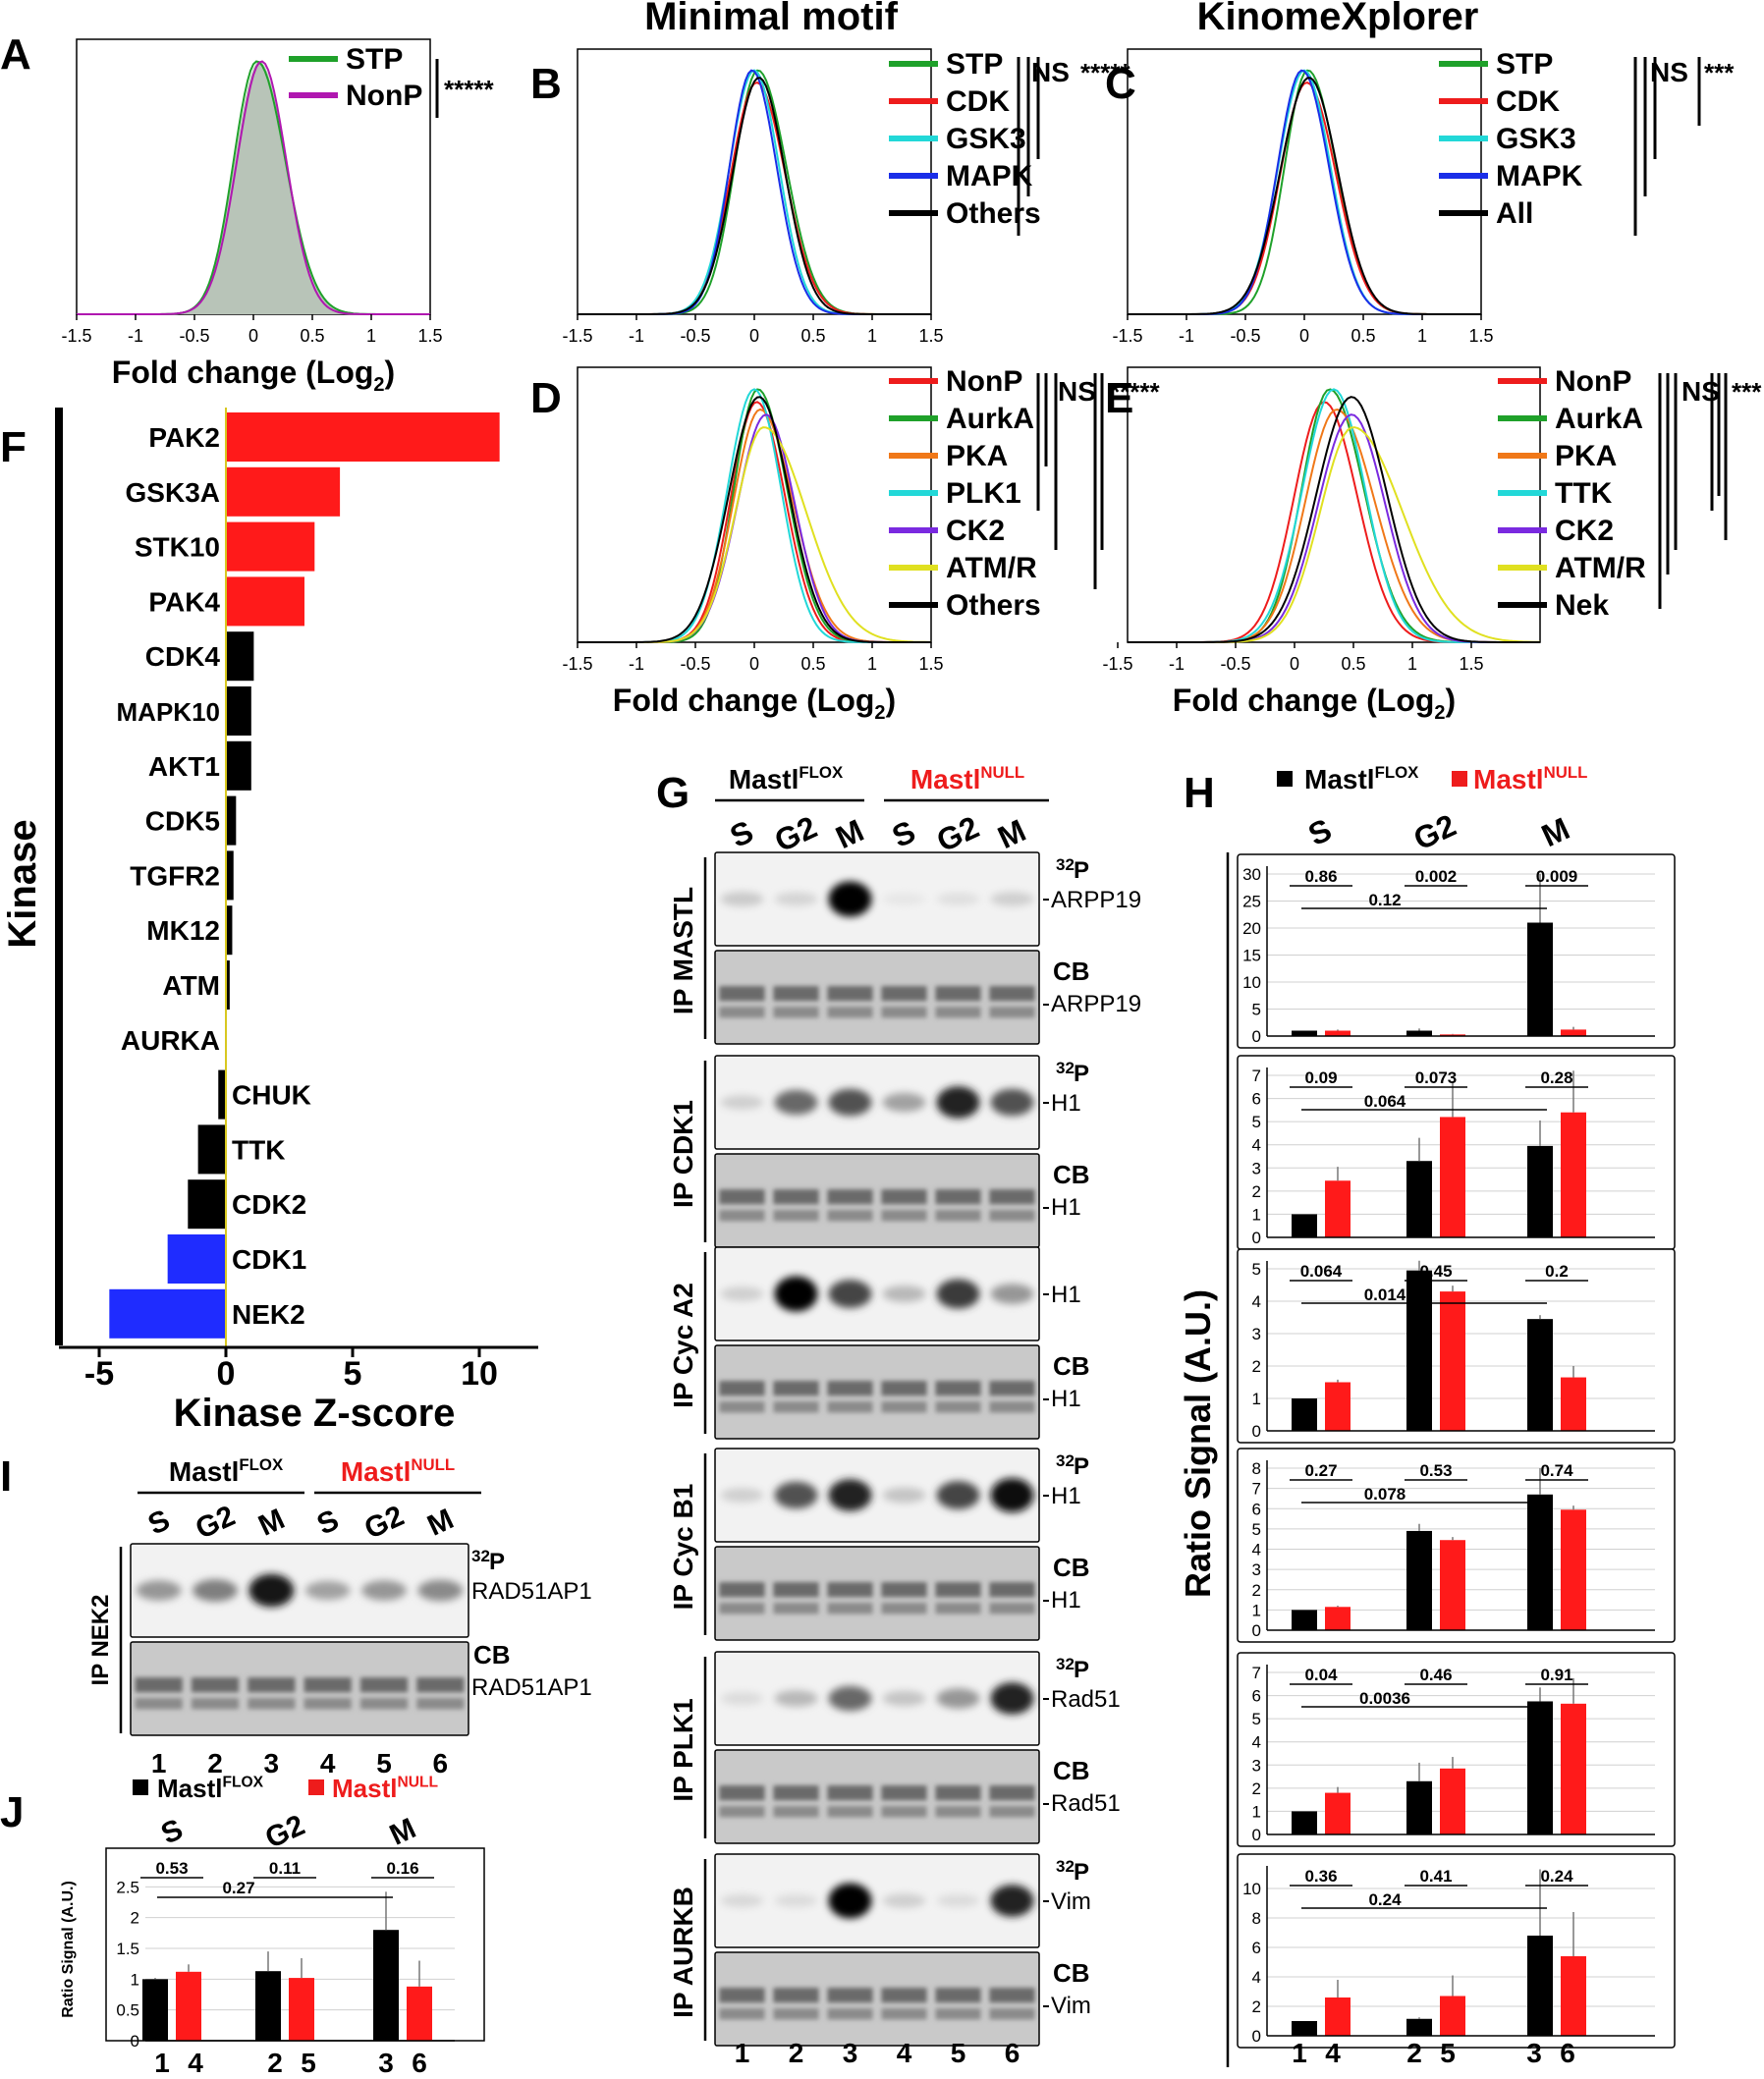 The height and width of the screenshot is (2079, 1764). I want to click on p-value-label: 0.53, so click(171, 1868).